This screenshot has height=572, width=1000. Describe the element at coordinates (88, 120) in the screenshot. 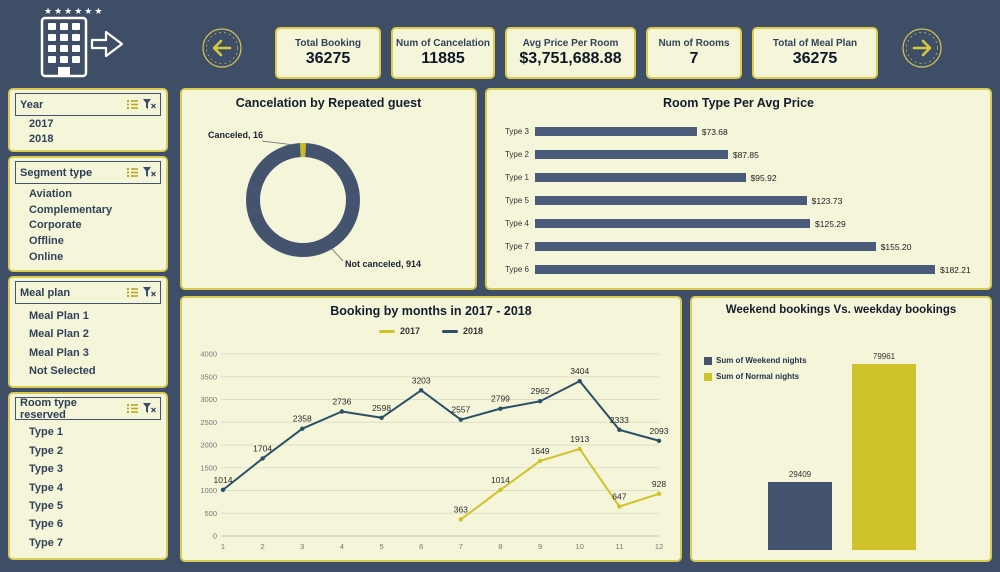

I see `slicer-year: Year 2017 2018` at that location.